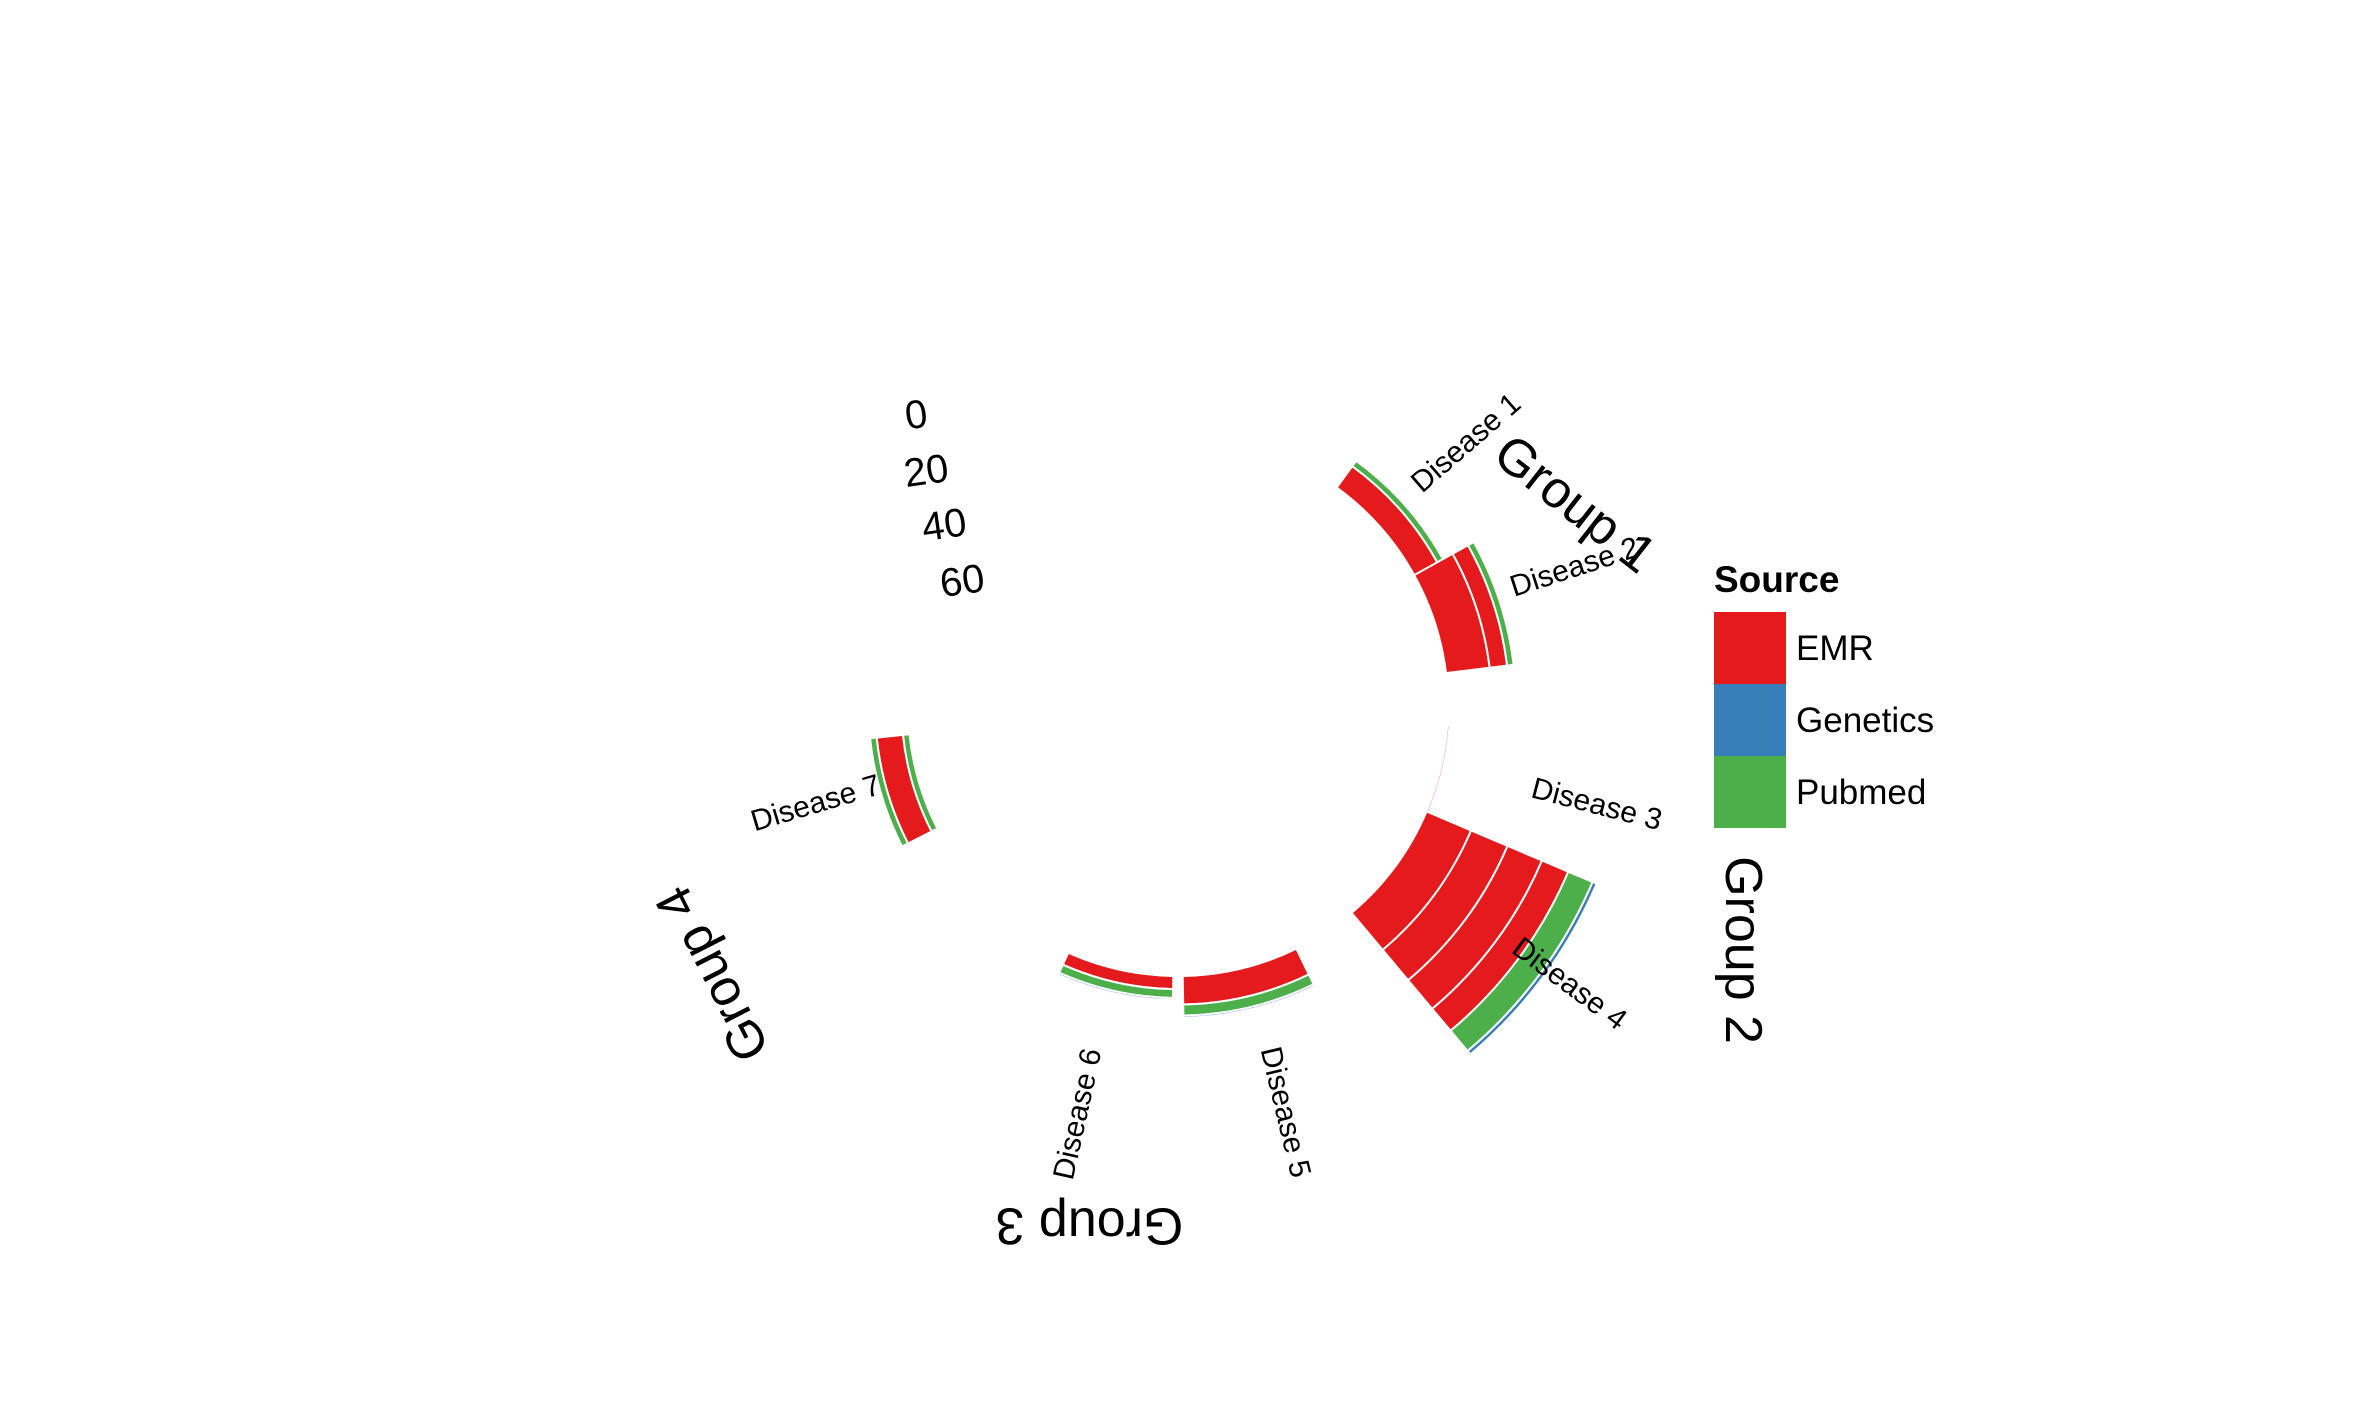  What do you see at coordinates (1865, 720) in the screenshot?
I see `legend-label-genetics: Genetics` at bounding box center [1865, 720].